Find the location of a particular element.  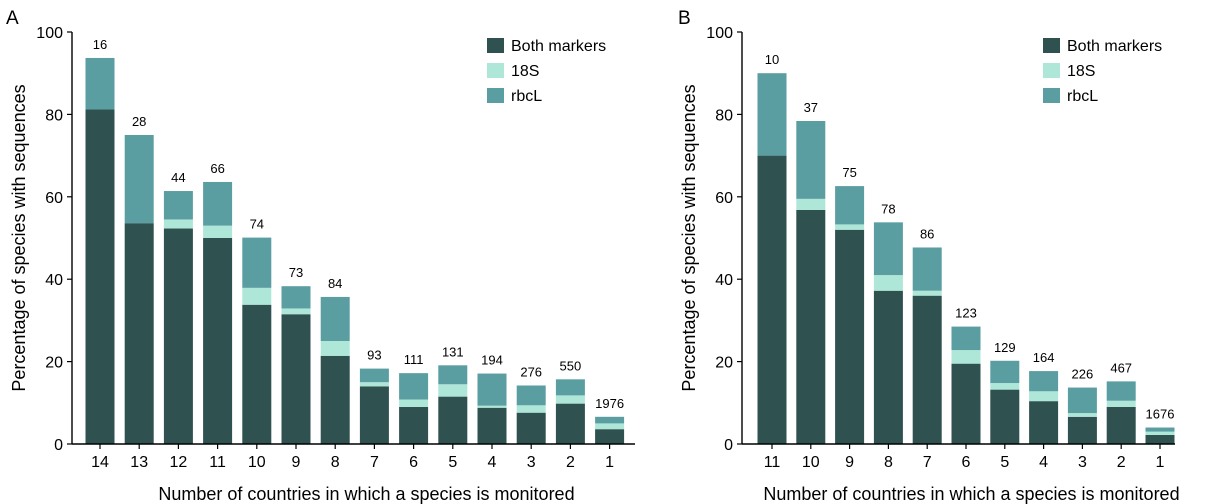

bar-count-label: 164 is located at coordinates (1044, 357).